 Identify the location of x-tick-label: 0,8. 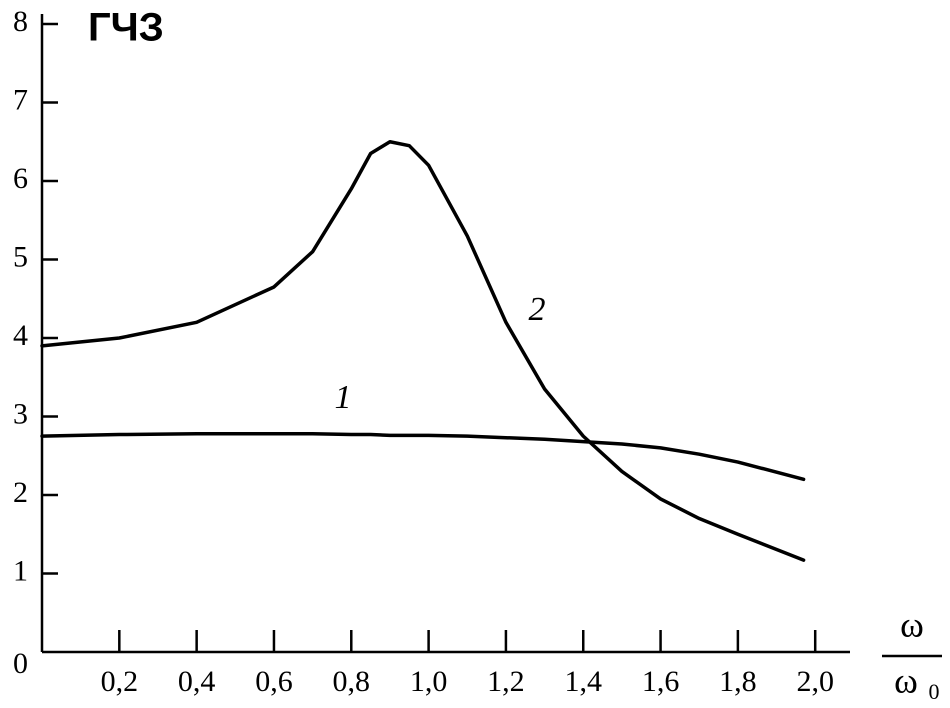
(352, 681).